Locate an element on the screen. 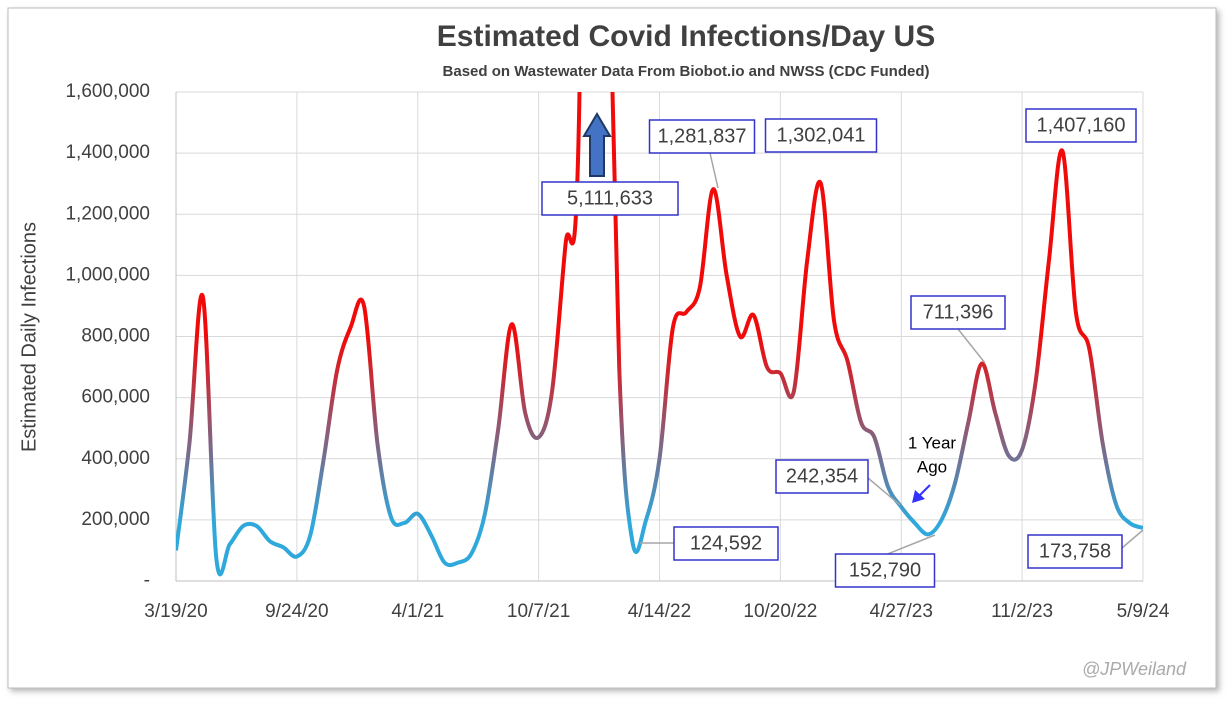 The height and width of the screenshot is (708, 1232). value-label: 1,407,160 is located at coordinates (1081, 125).